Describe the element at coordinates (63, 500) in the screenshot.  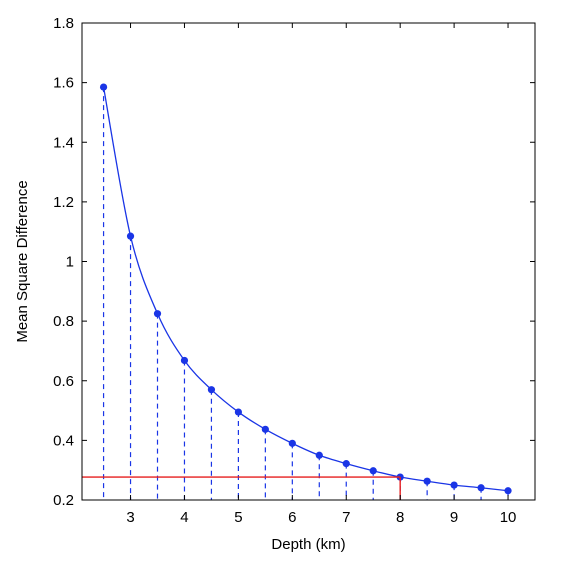
I see `y-tick-label: 0.2` at that location.